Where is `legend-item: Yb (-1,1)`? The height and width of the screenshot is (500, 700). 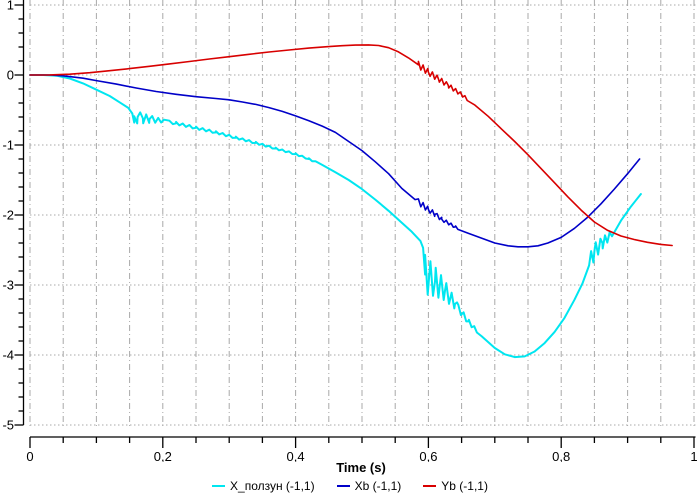
legend-item: Yb (-1,1) is located at coordinates (455, 486).